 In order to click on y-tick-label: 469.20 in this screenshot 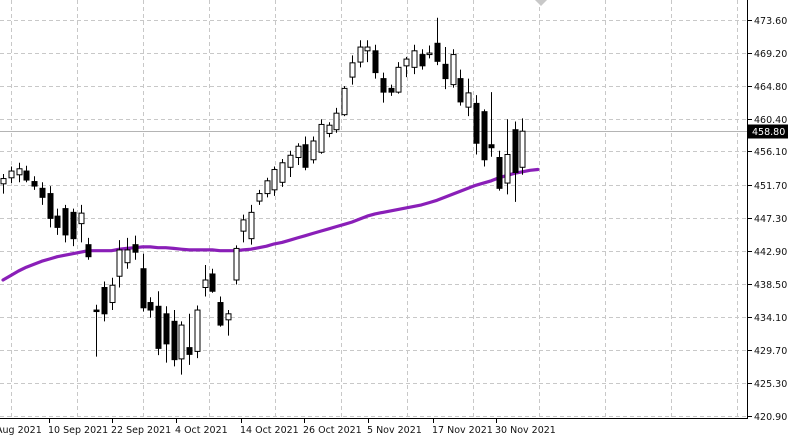, I will do `click(770, 54)`.